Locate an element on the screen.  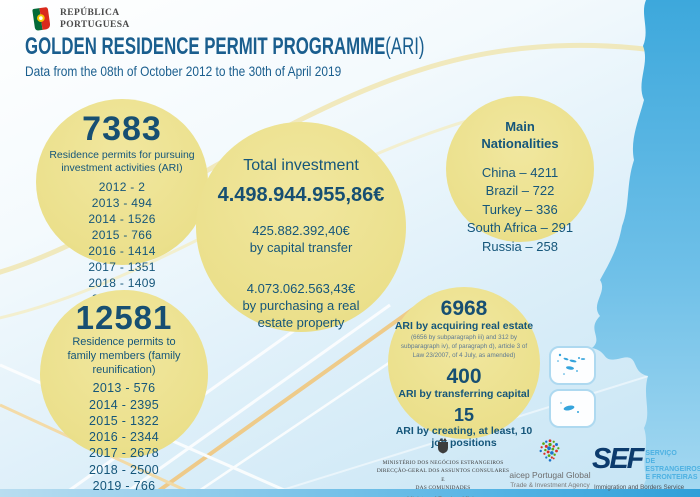
year-row: 2017 - 1351 is located at coordinates (122, 267).